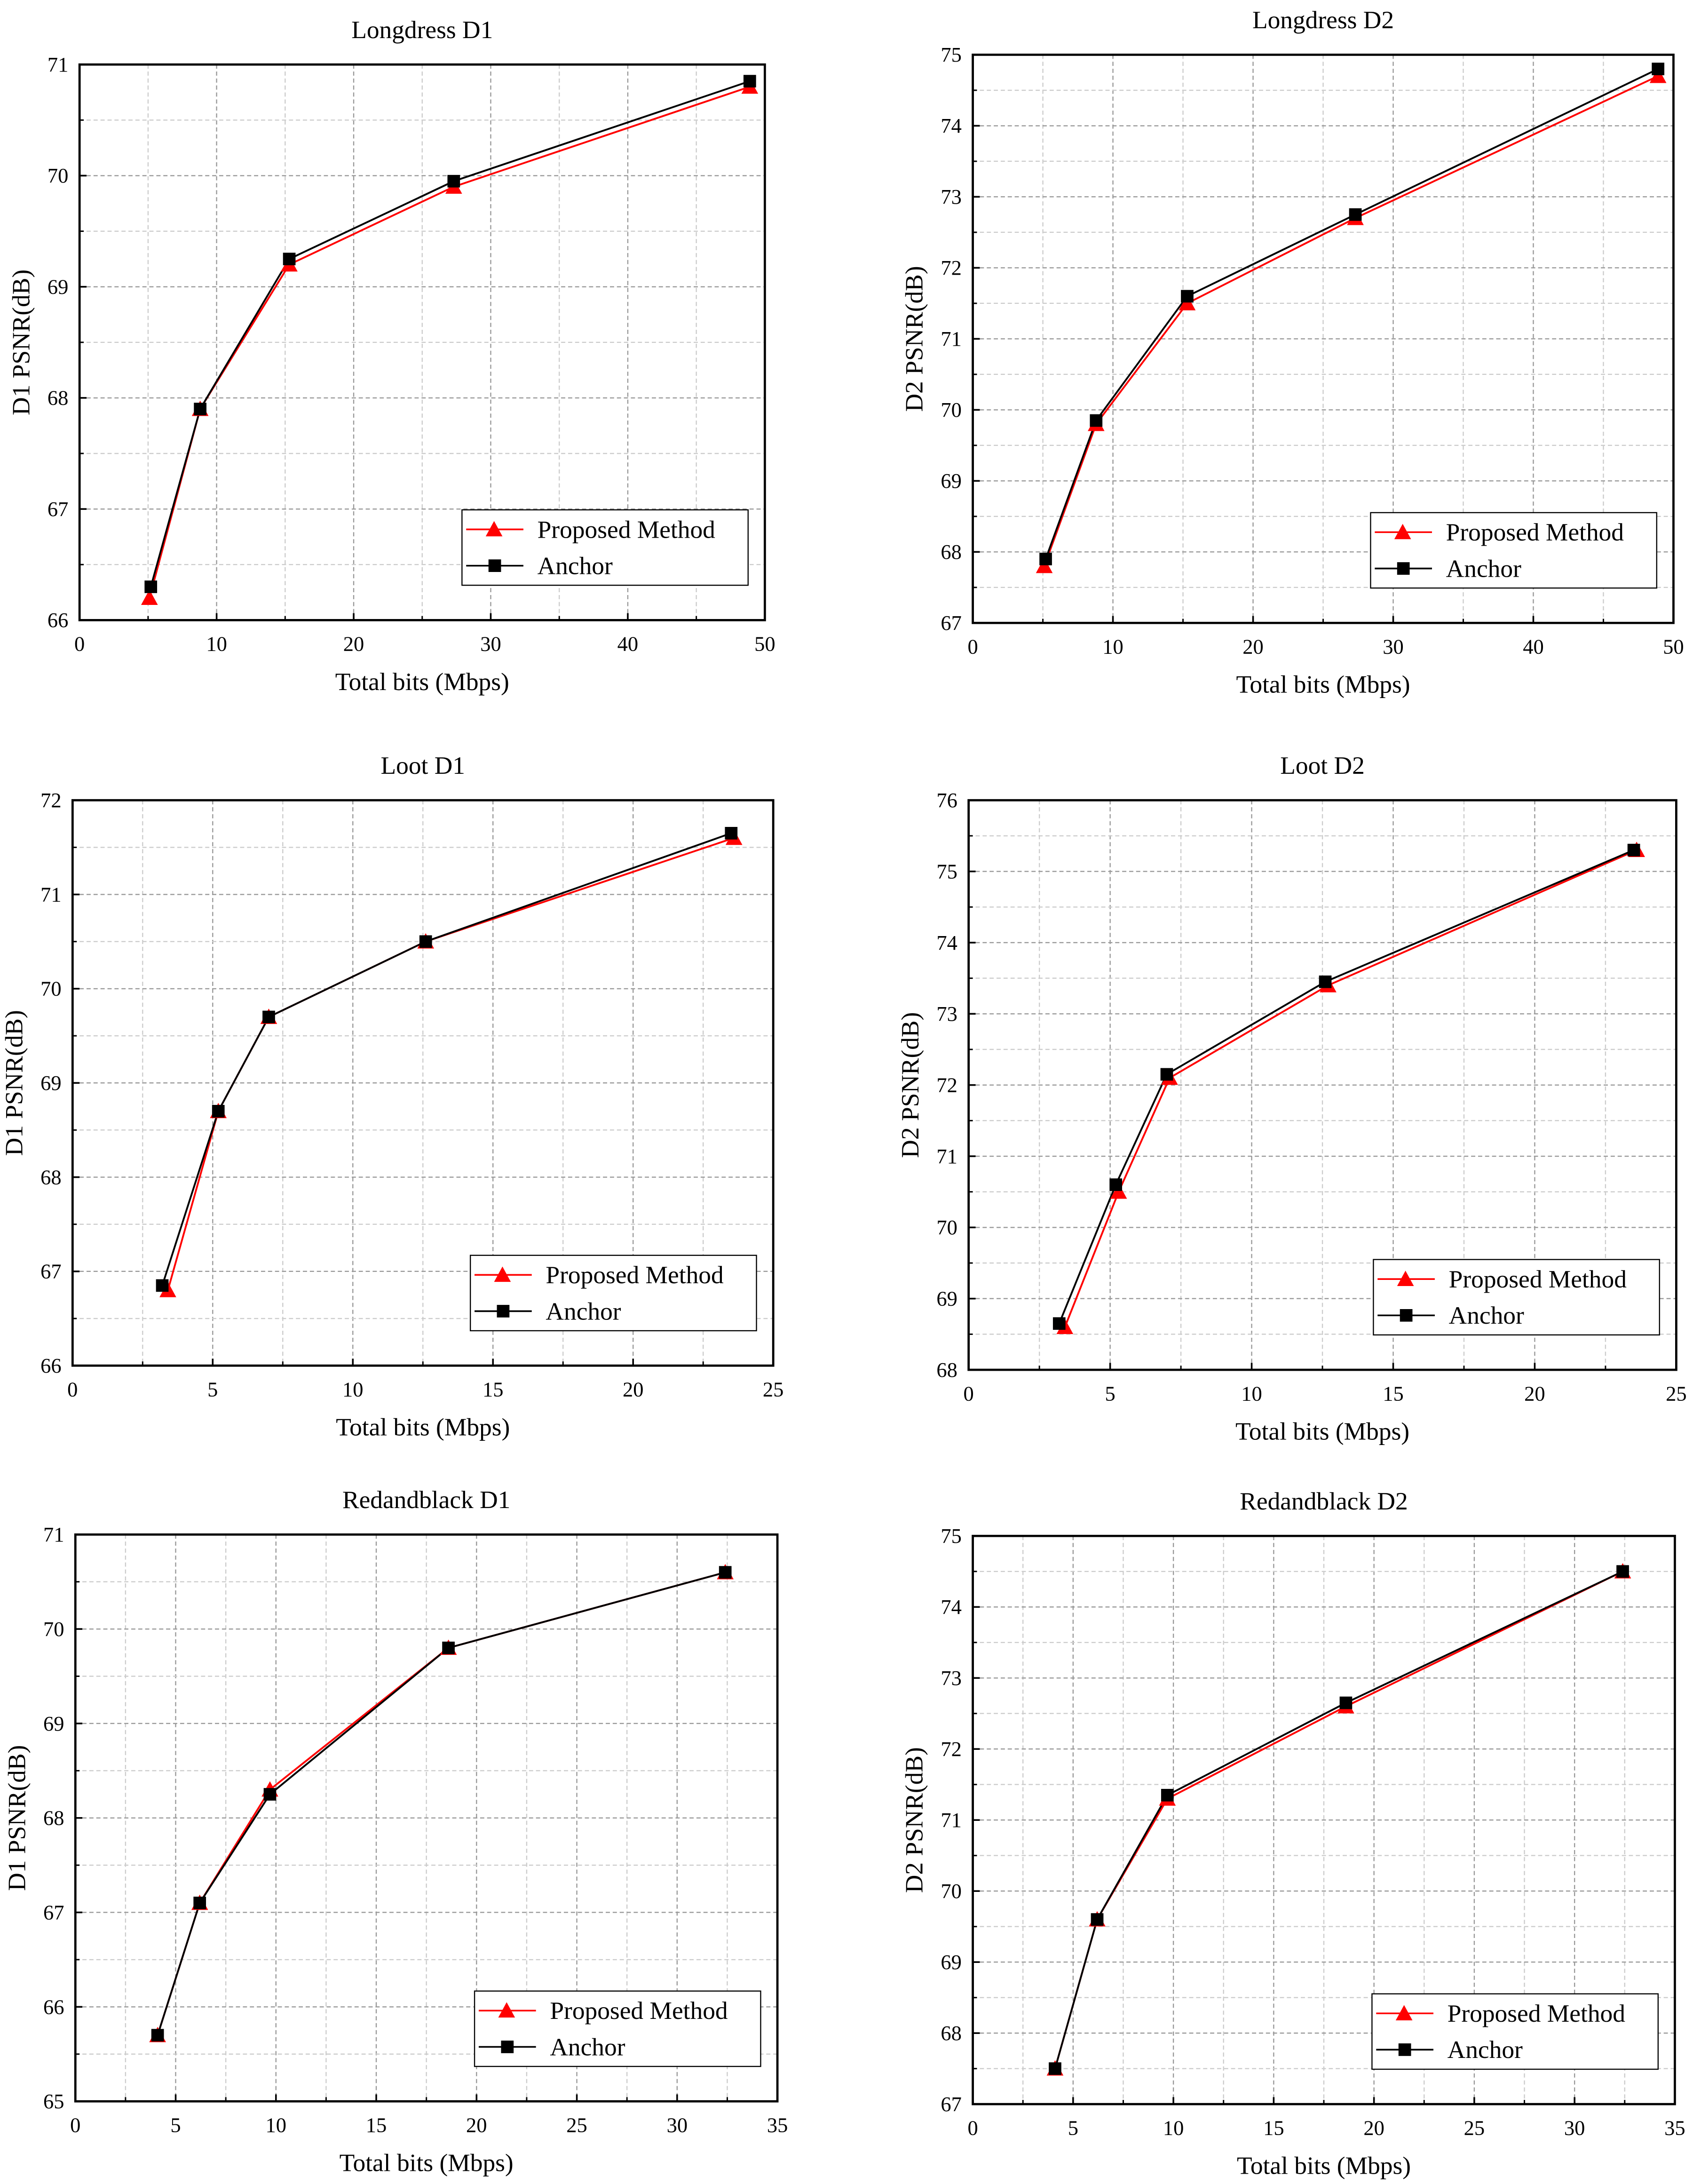 This screenshot has width=1693, height=2184. Describe the element at coordinates (1324, 1501) in the screenshot. I see `chart-title: Redandblack D2` at that location.